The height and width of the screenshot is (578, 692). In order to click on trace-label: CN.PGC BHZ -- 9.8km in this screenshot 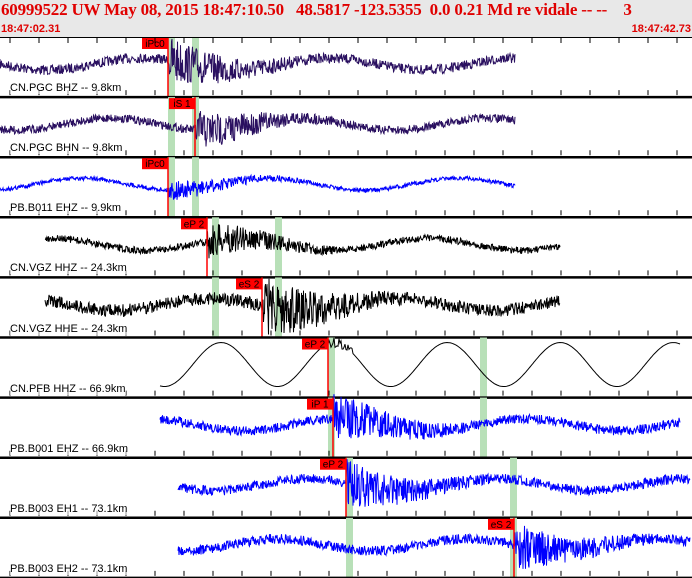, I will do `click(66, 88)`.